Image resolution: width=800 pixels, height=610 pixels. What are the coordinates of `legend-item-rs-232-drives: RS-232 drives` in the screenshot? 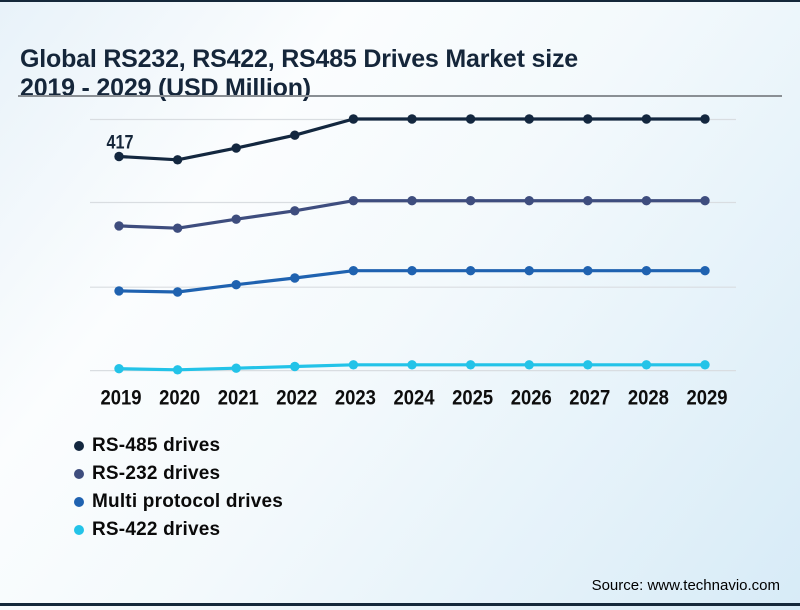 It's located at (178, 474).